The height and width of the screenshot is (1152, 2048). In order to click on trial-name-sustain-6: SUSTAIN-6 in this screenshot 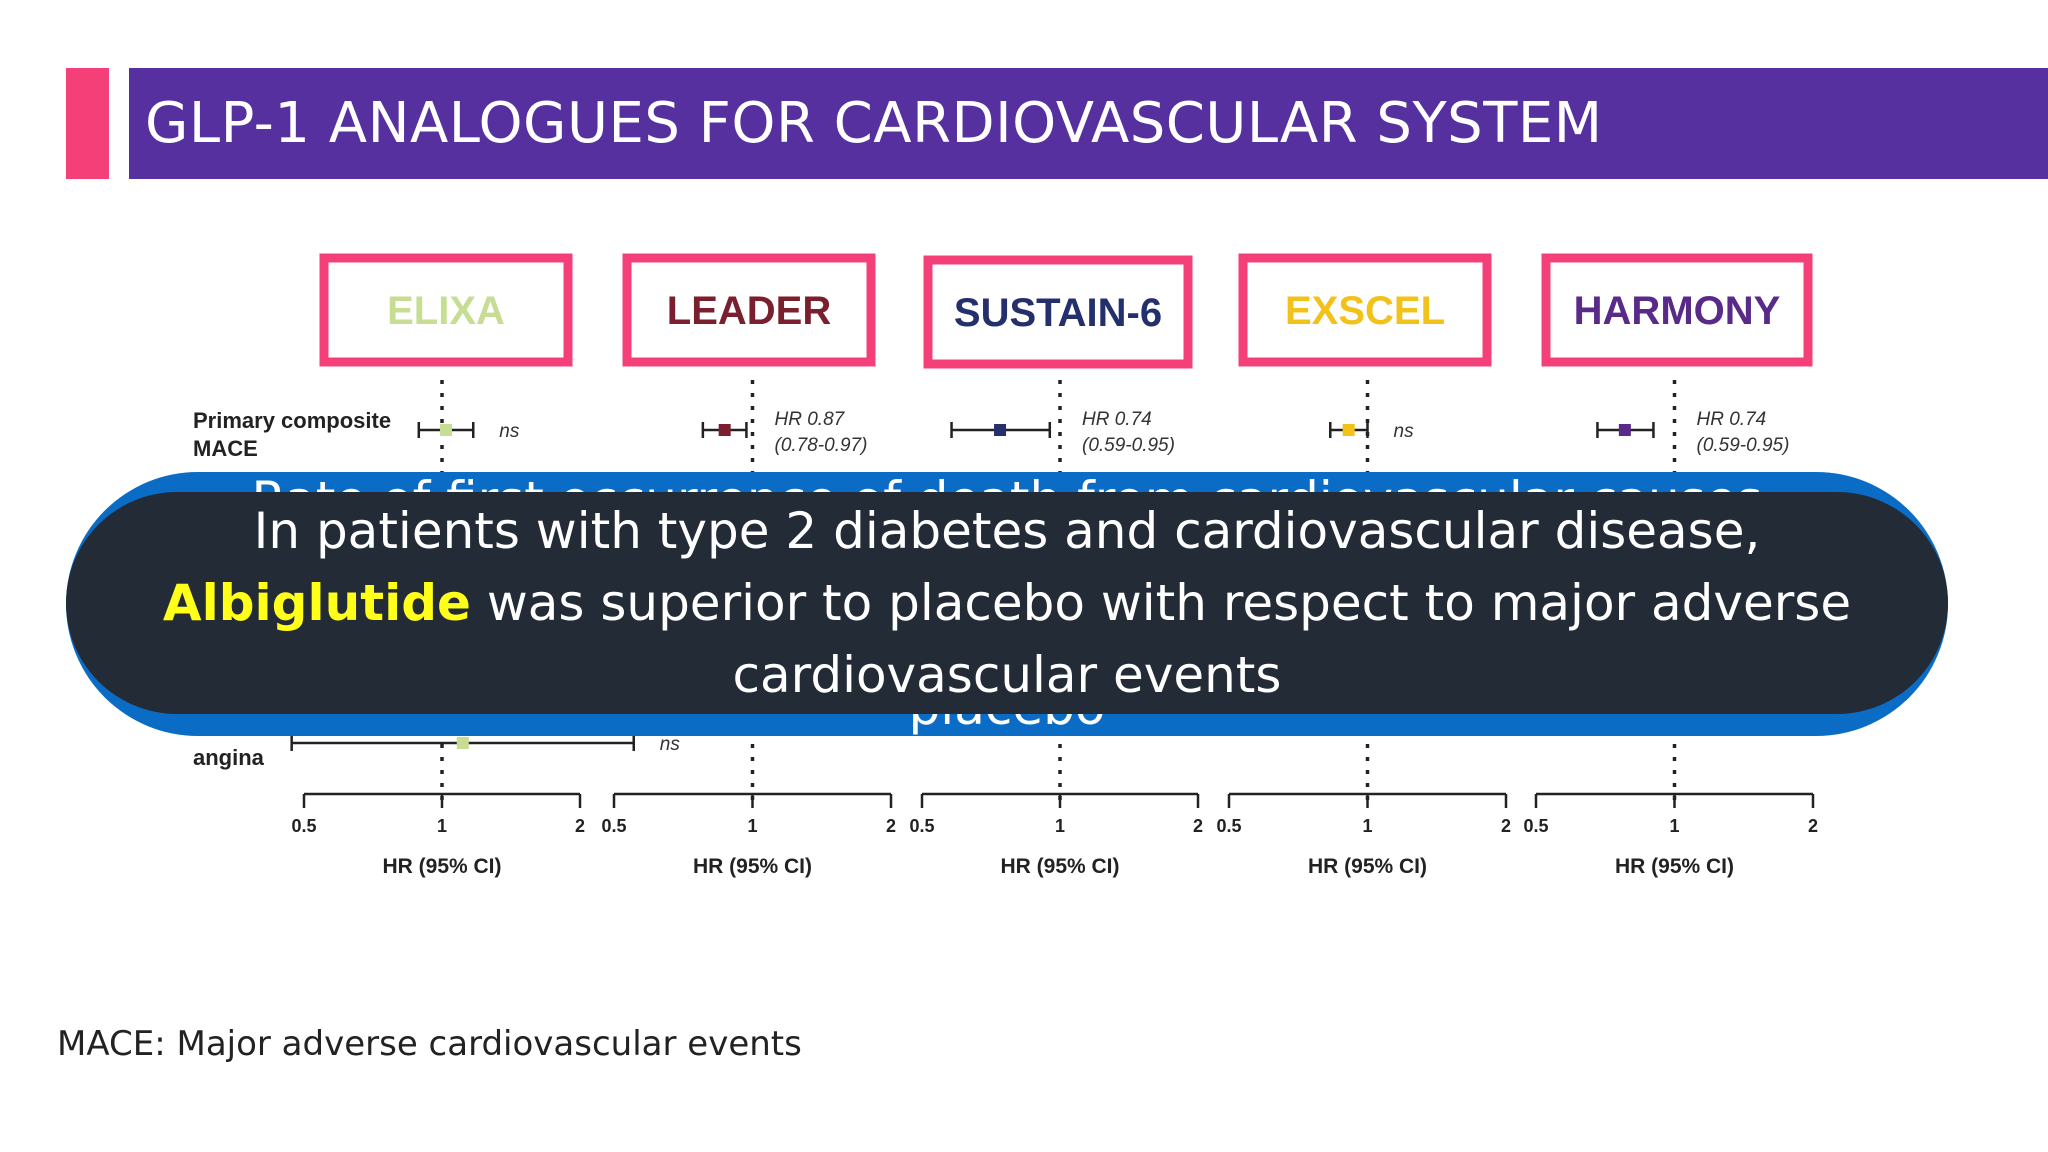, I will do `click(1058, 313)`.